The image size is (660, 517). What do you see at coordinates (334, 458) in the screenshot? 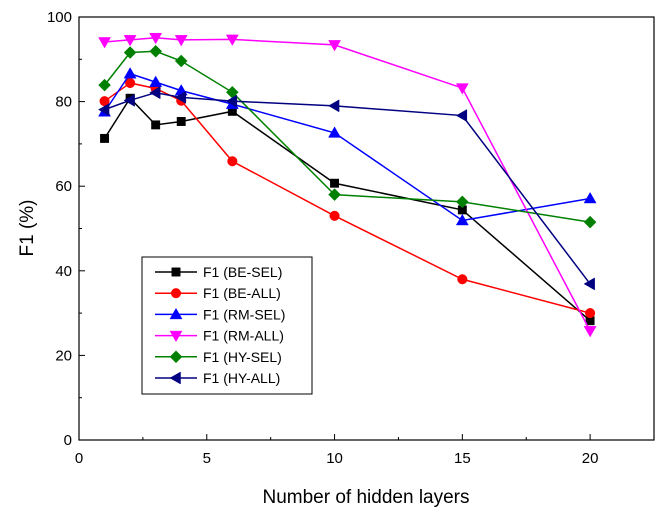
I see `x-tick-label: 10` at bounding box center [334, 458].